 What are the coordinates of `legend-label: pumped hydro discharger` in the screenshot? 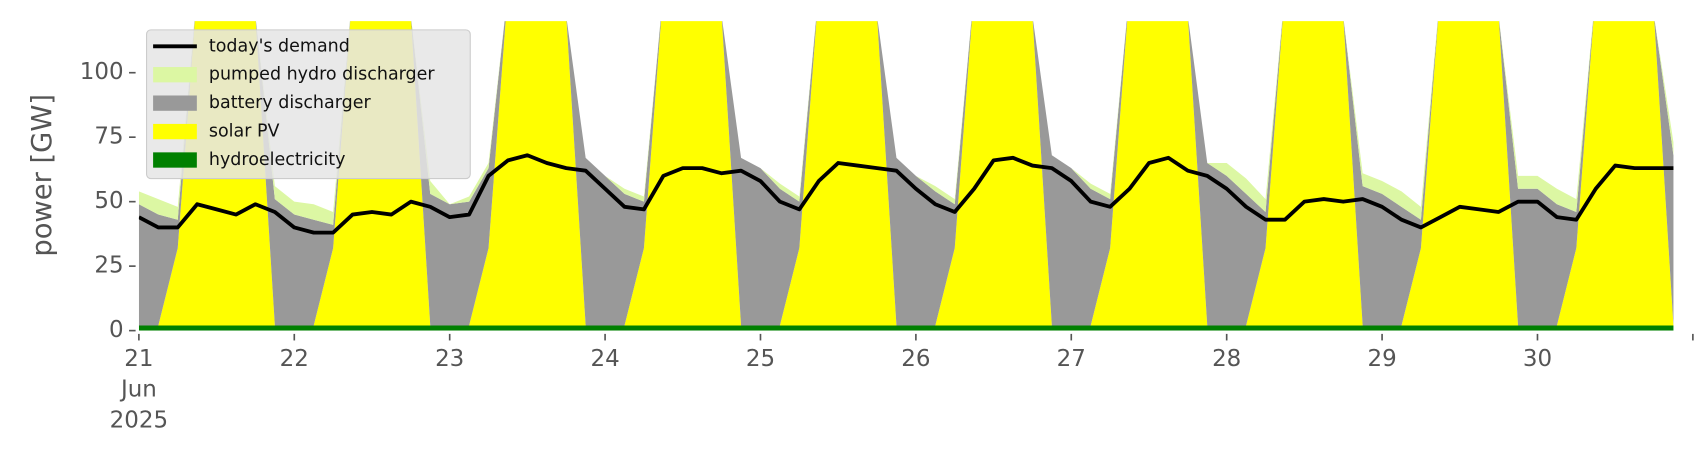 It's located at (322, 75).